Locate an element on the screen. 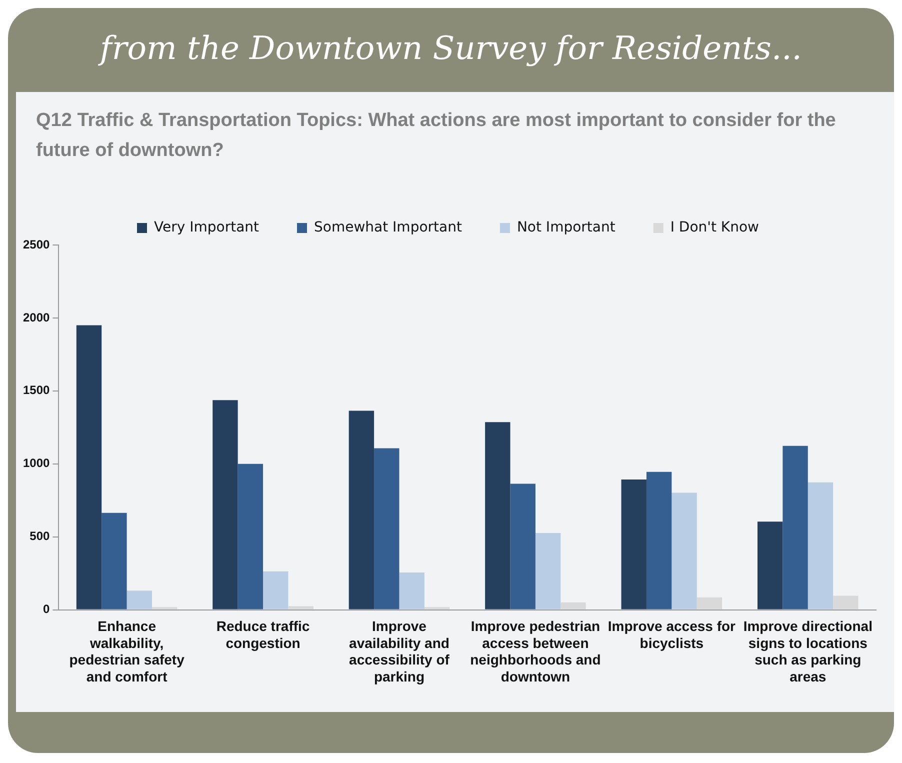 This screenshot has height=763, width=902. legend-label: Not Important is located at coordinates (566, 227).